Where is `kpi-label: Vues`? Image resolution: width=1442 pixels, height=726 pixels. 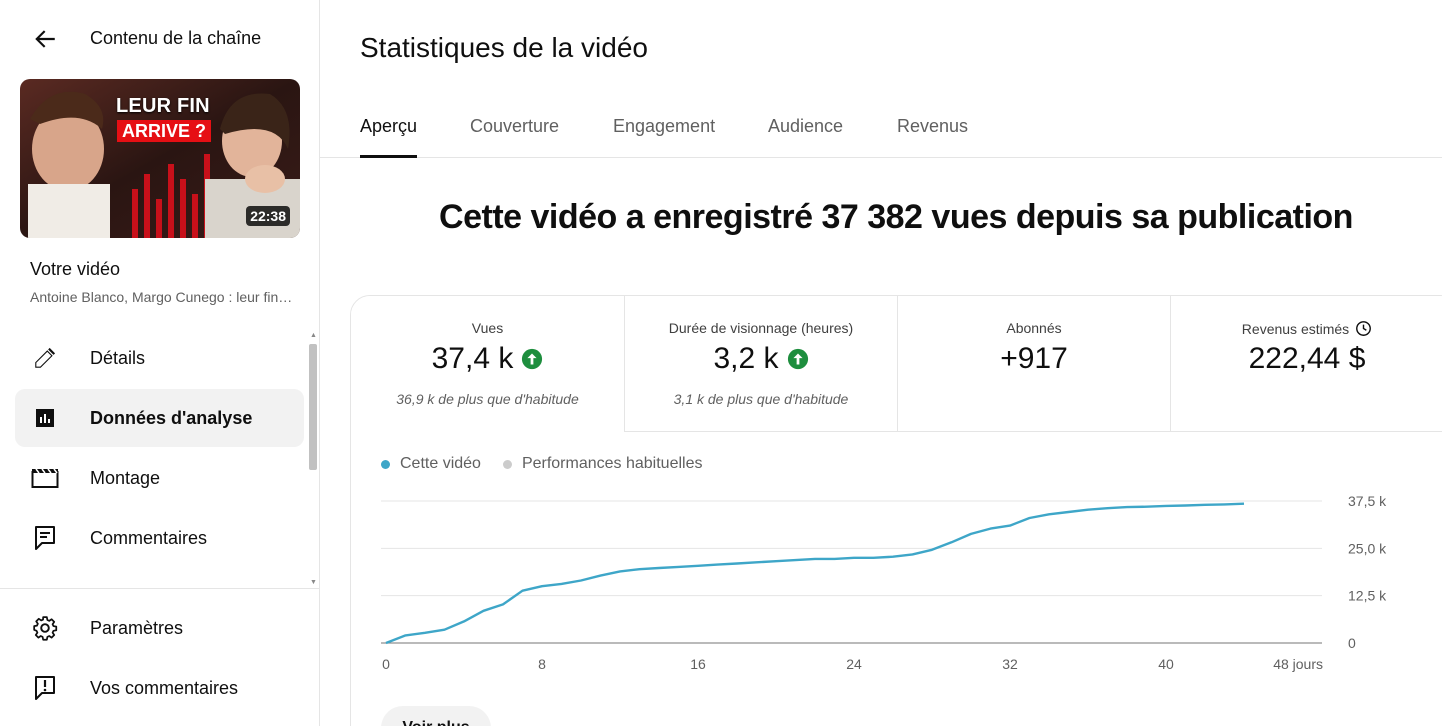
kpi-label: Vues is located at coordinates (487, 328).